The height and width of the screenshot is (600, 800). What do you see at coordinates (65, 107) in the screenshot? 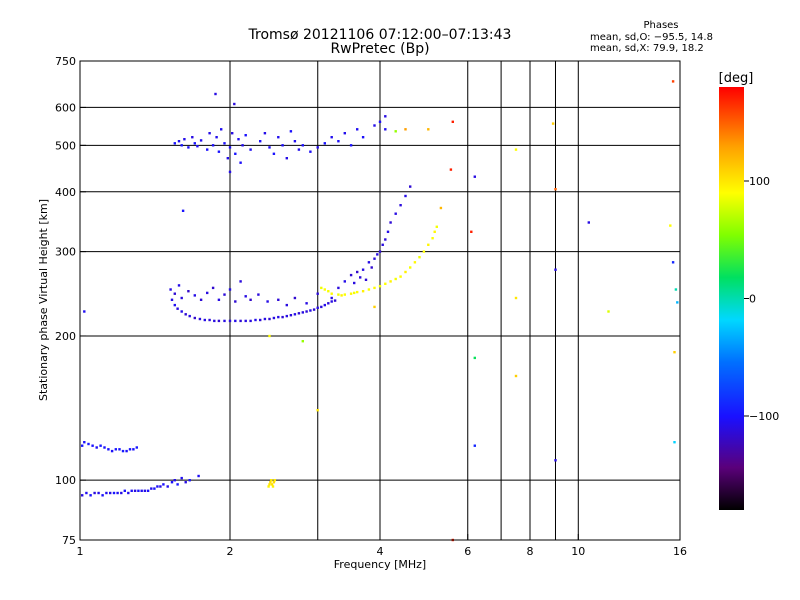
I see `y-tick-label: 600` at bounding box center [65, 107].